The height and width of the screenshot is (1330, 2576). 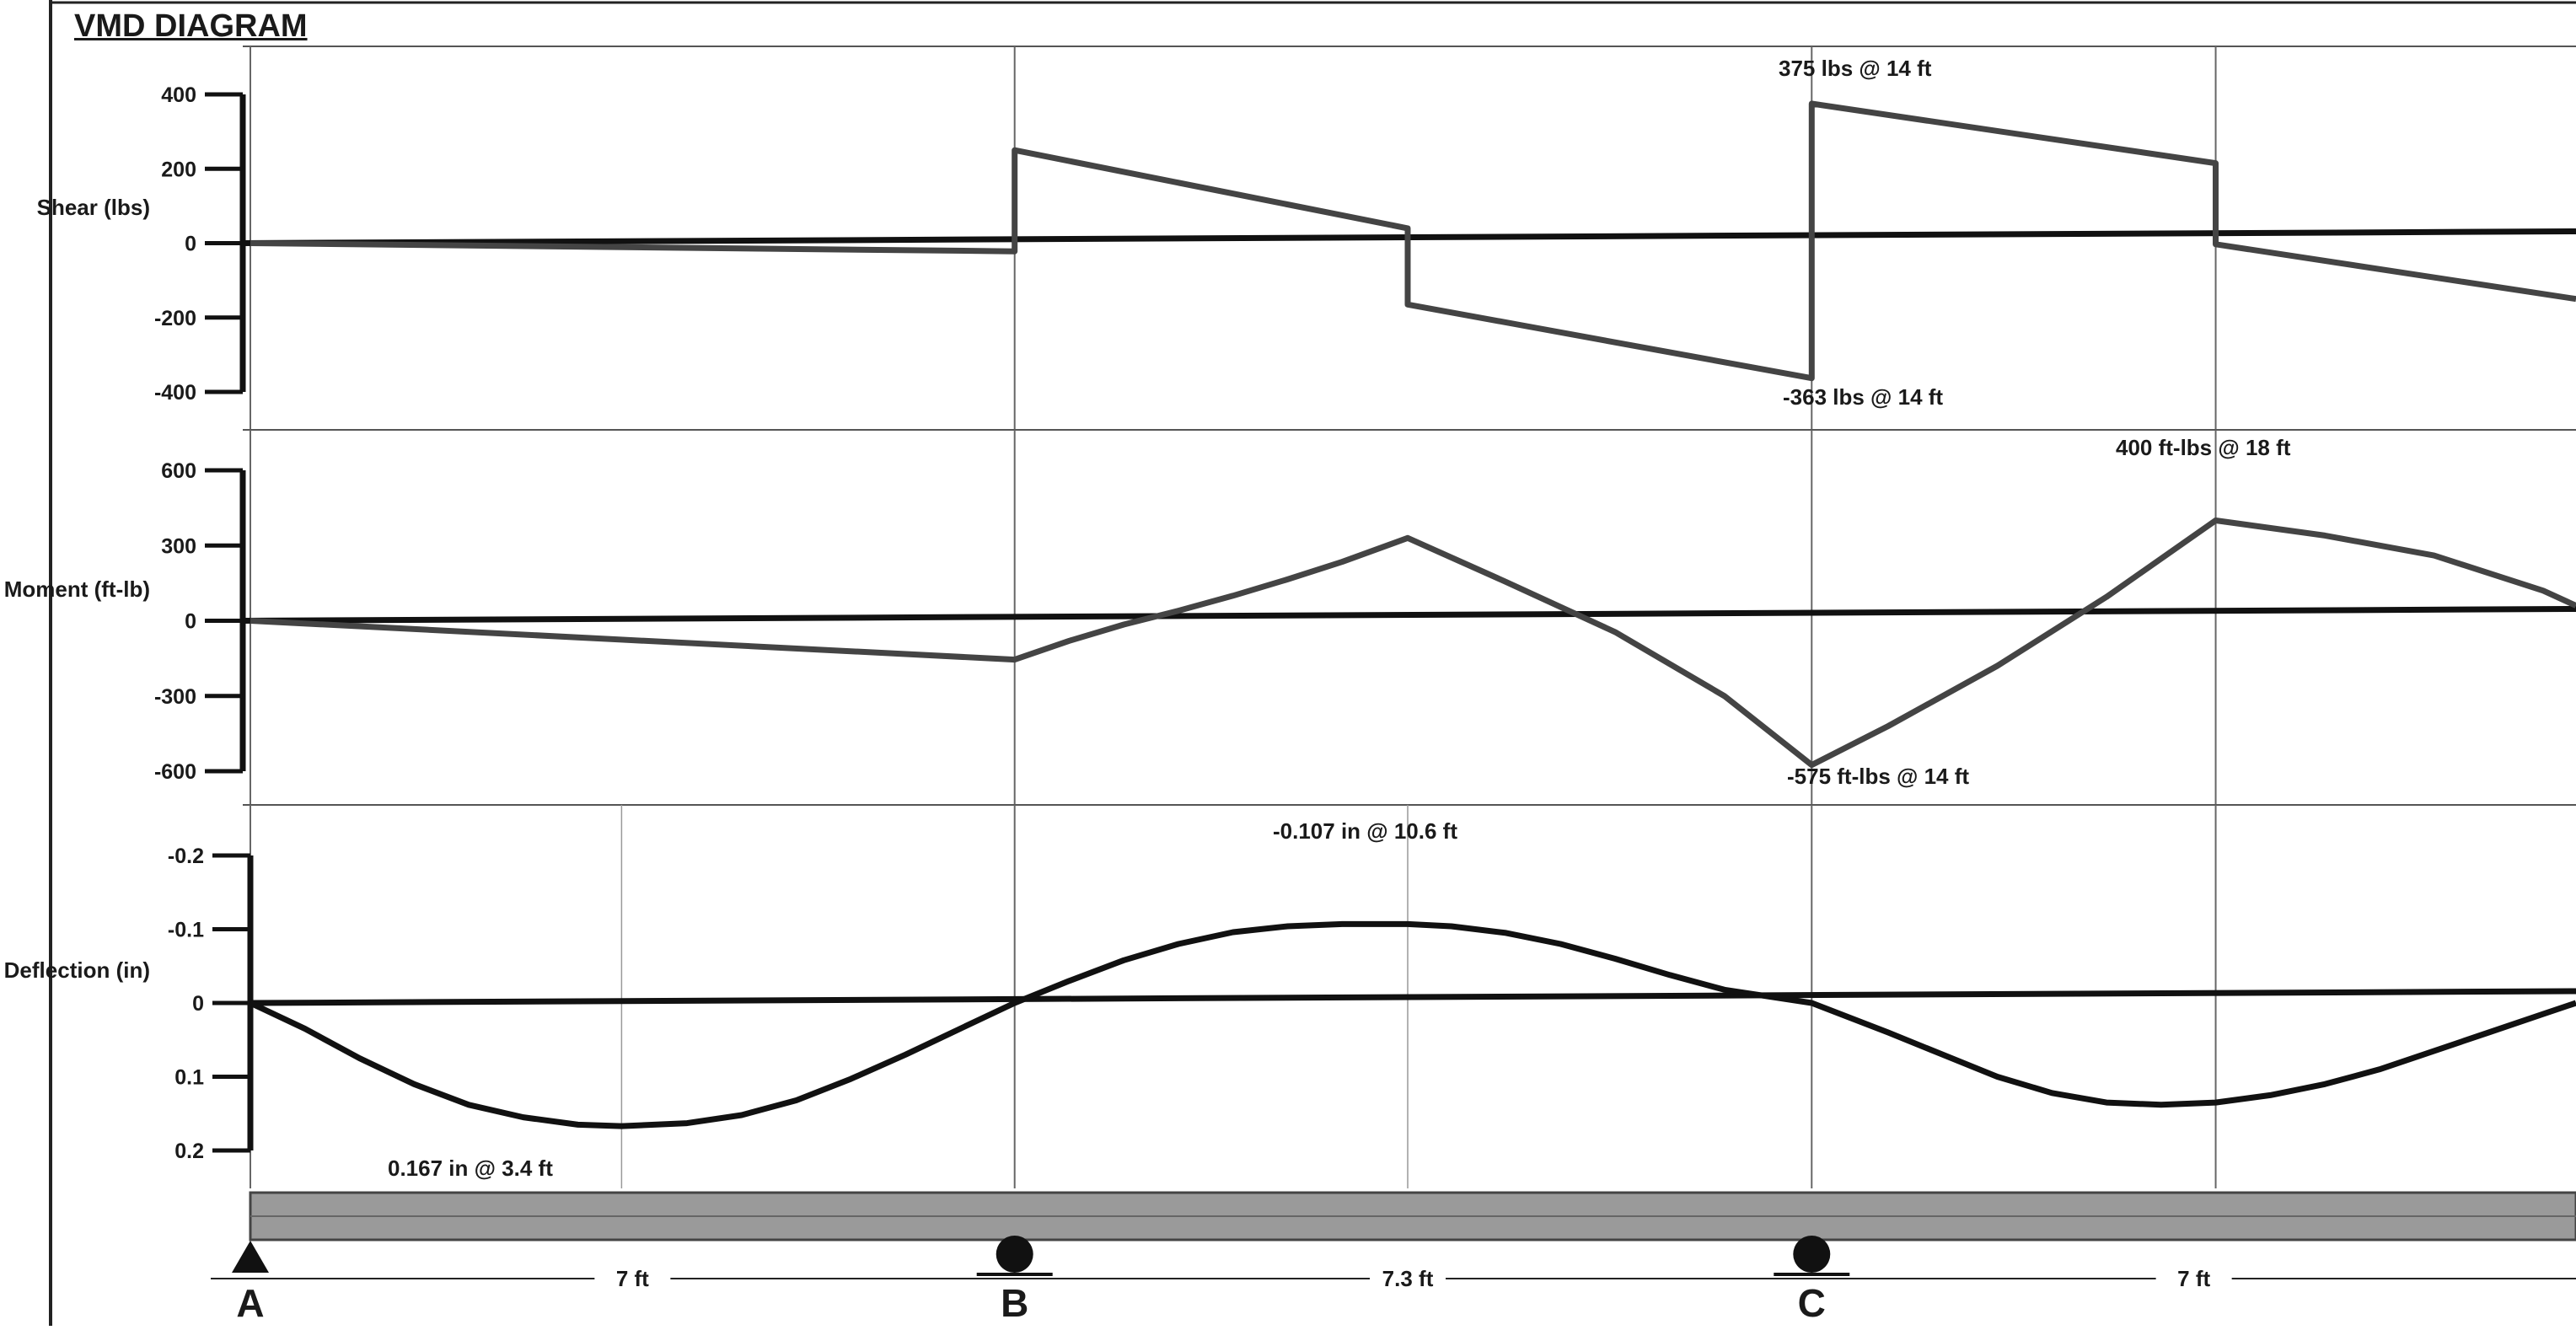 What do you see at coordinates (1014, 1303) in the screenshot?
I see `support-label: B` at bounding box center [1014, 1303].